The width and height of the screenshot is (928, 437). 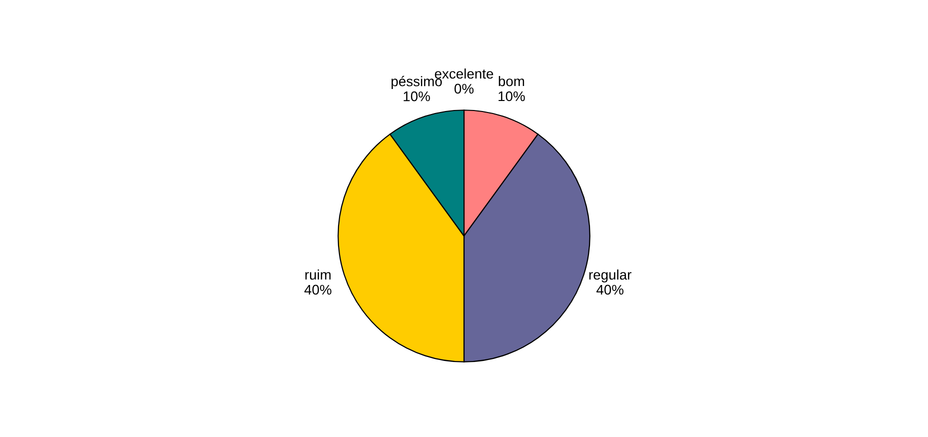 I want to click on slice-label: bom, so click(x=511, y=81).